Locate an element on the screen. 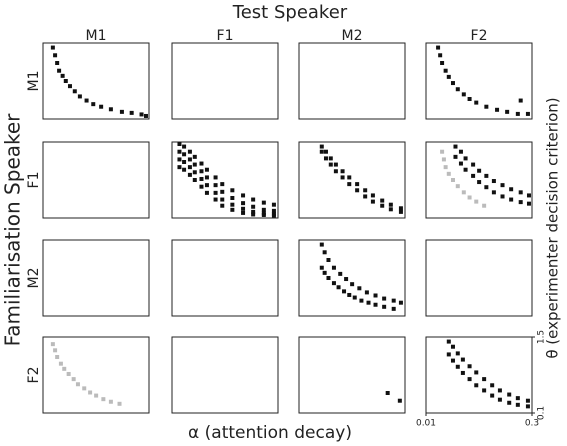  row-label: M1 is located at coordinates (34, 81).